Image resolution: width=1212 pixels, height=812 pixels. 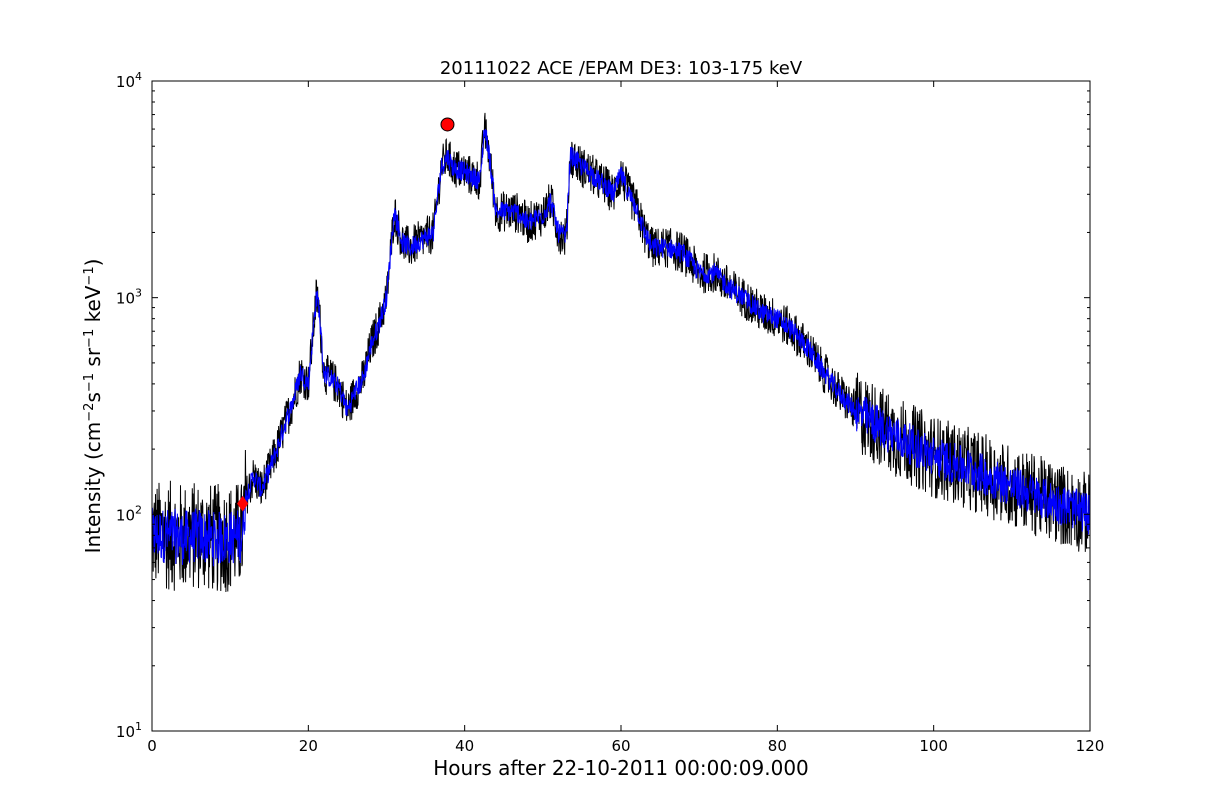 What do you see at coordinates (152, 746) in the screenshot?
I see `x-tick-label: 0` at bounding box center [152, 746].